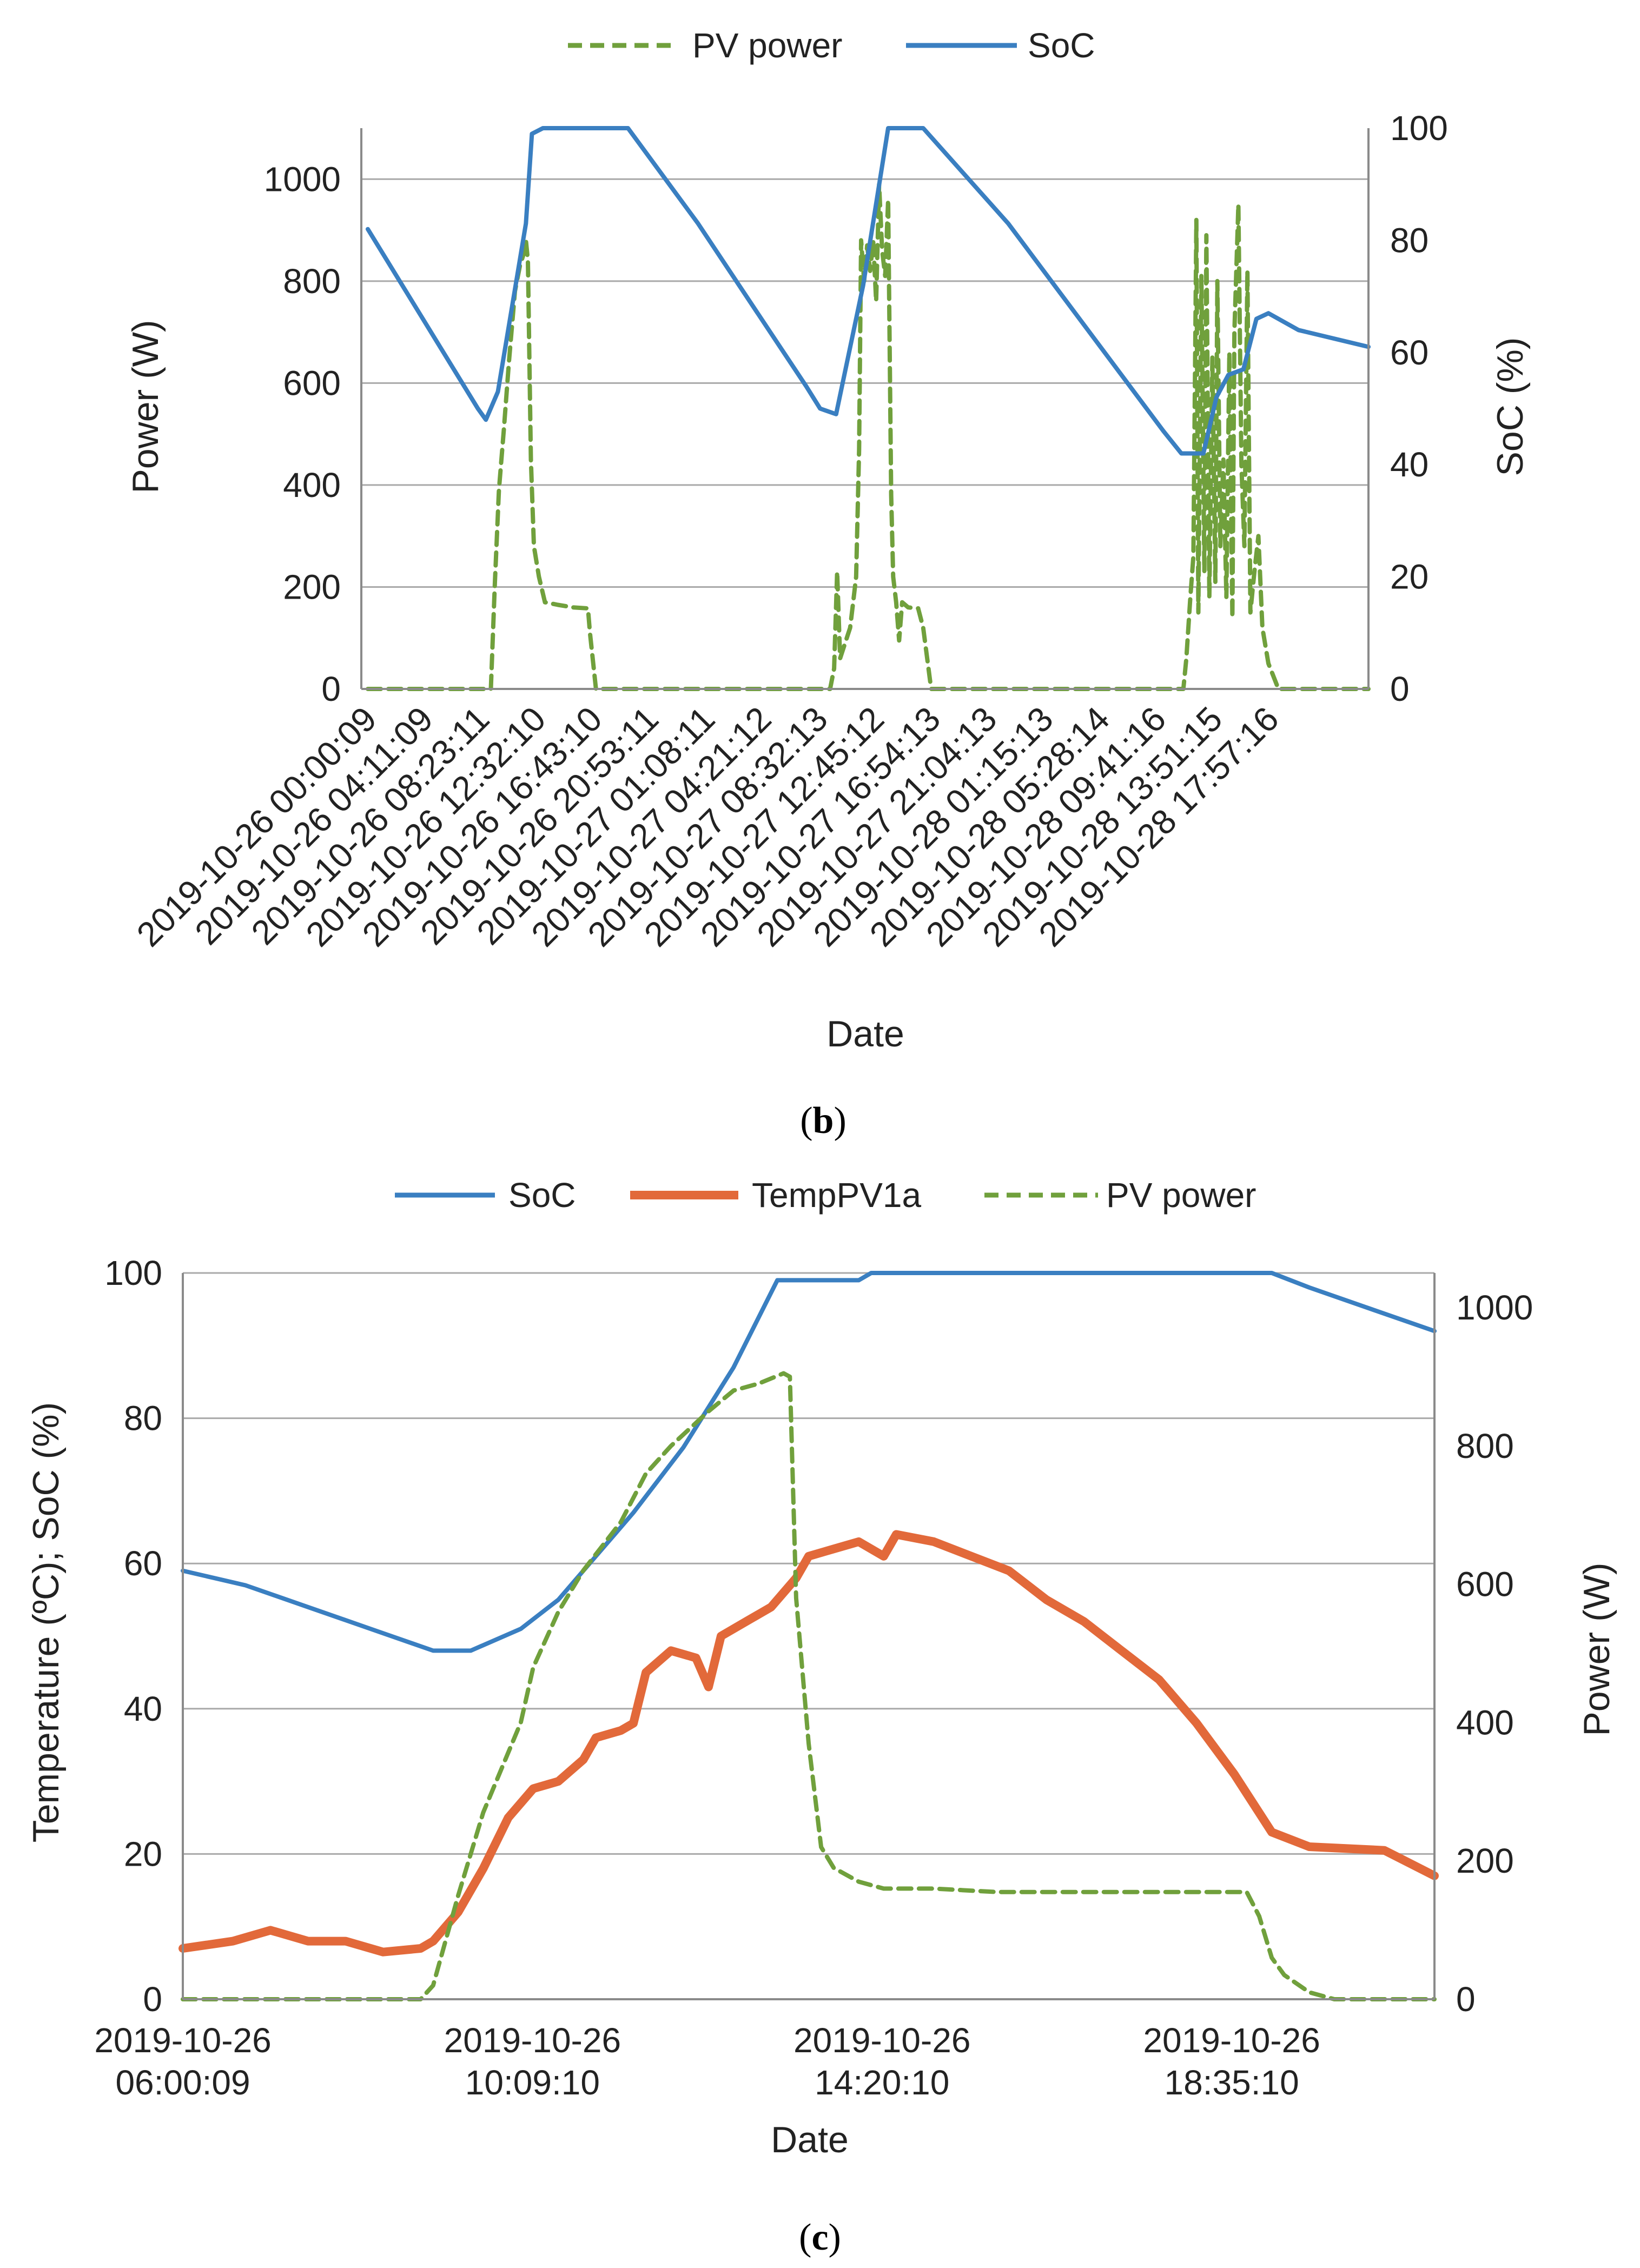  Describe the element at coordinates (182, 2041) in the screenshot. I see `chart-c-xtick-0-date: 2019-10-26` at that location.